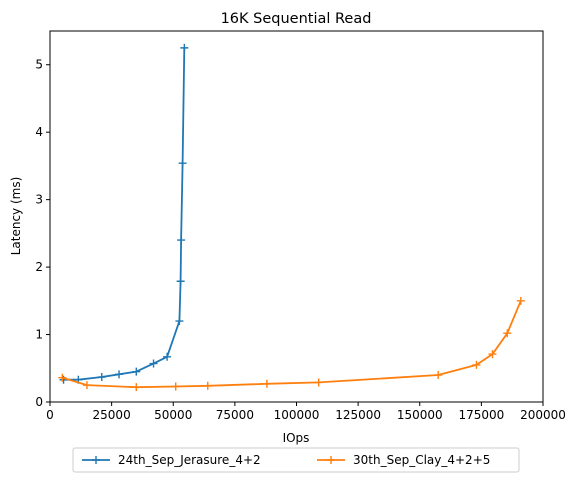  Describe the element at coordinates (42, 233) in the screenshot. I see `y-axis: 0 1 2 3 4 5` at that location.